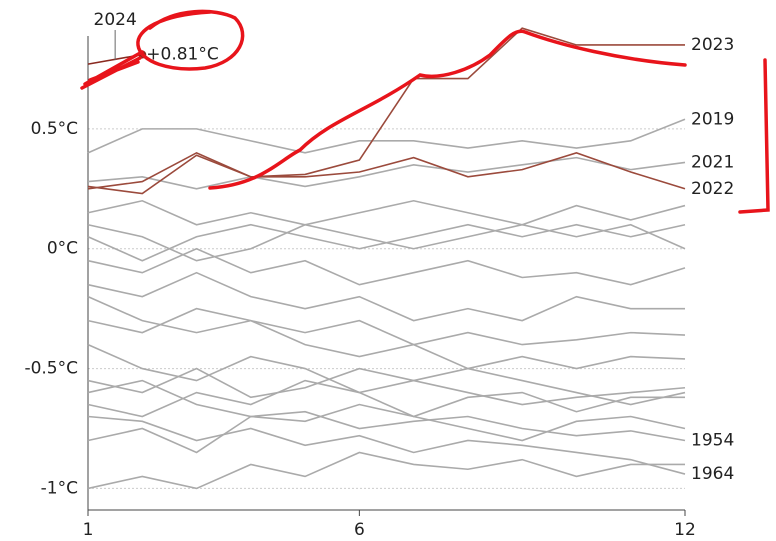  Describe the element at coordinates (115, 20) in the screenshot. I see `series-label: 2024` at that location.